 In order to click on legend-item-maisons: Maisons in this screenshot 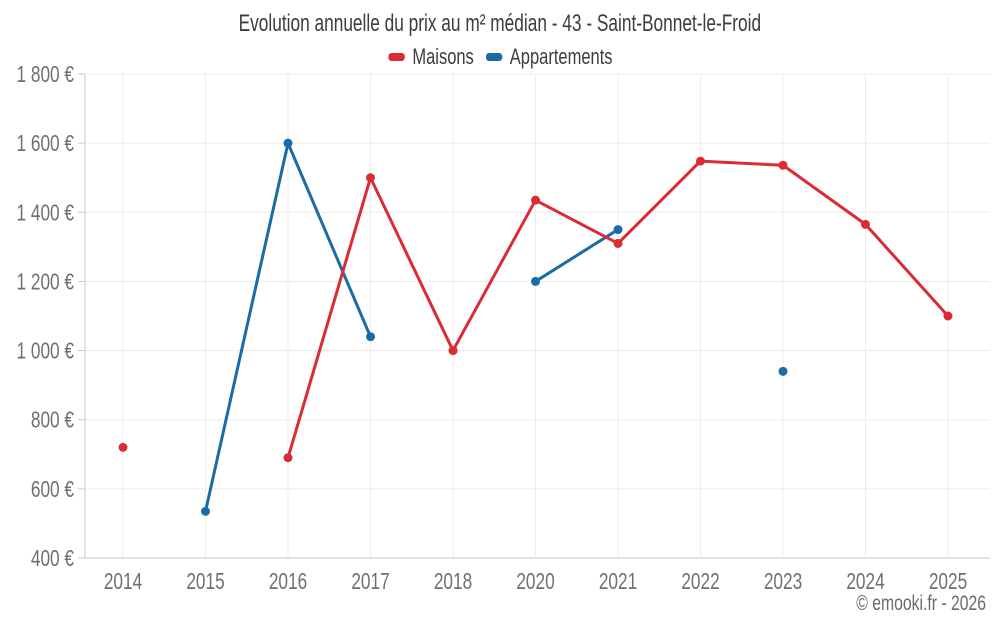, I will do `click(430, 57)`.